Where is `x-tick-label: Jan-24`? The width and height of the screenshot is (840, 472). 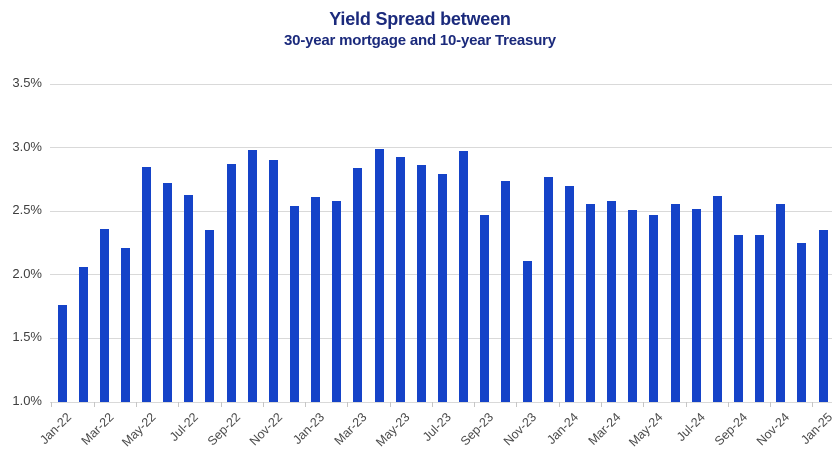 x-tick-label: Jan-24 is located at coordinates (563, 428).